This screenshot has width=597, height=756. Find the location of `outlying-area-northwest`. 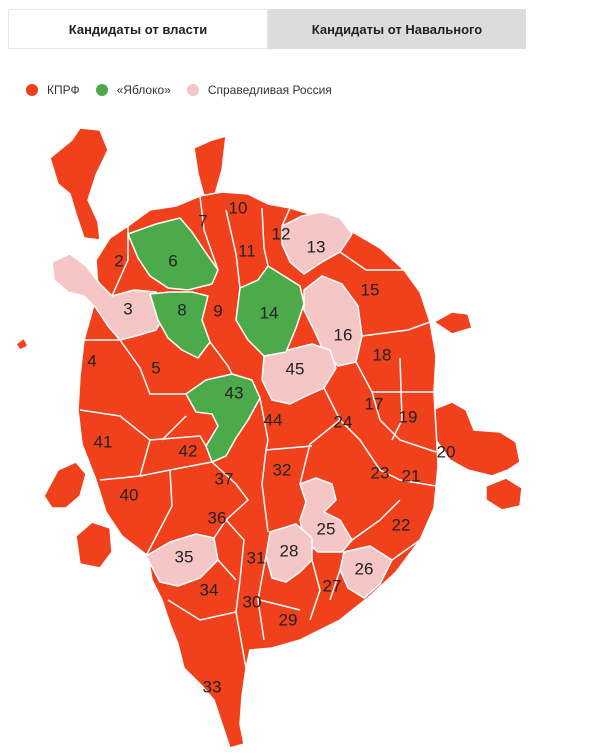

outlying-area-northwest is located at coordinates (79, 184).